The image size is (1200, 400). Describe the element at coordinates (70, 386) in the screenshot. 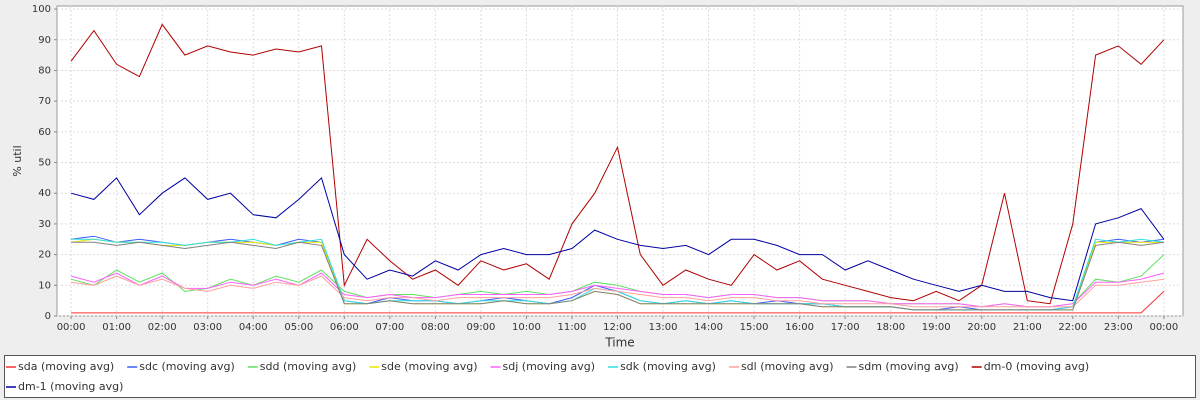

I see `legend-label: dm-1 (moving avg)` at that location.